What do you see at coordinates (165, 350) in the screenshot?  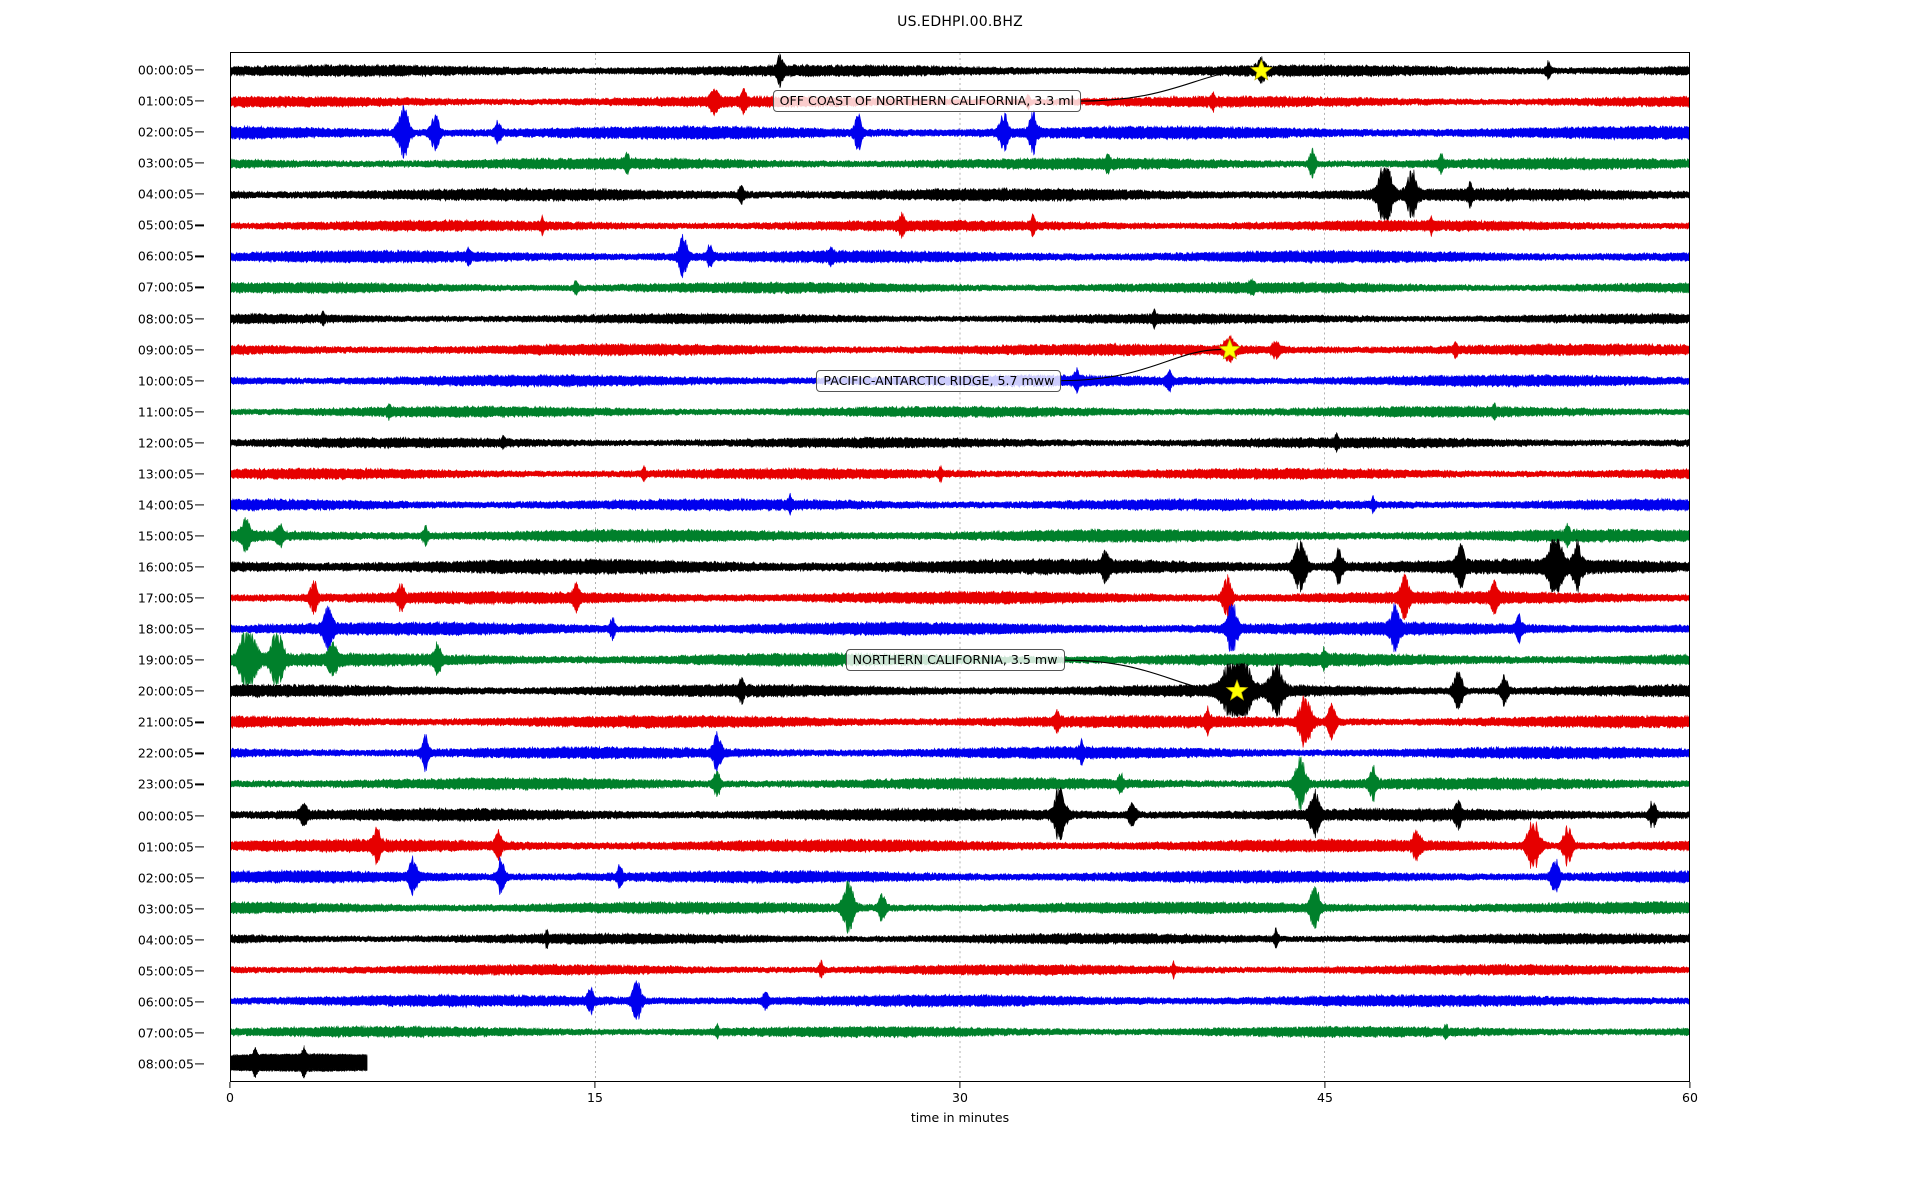 I see `y-tick-label: 09:00:05` at bounding box center [165, 350].